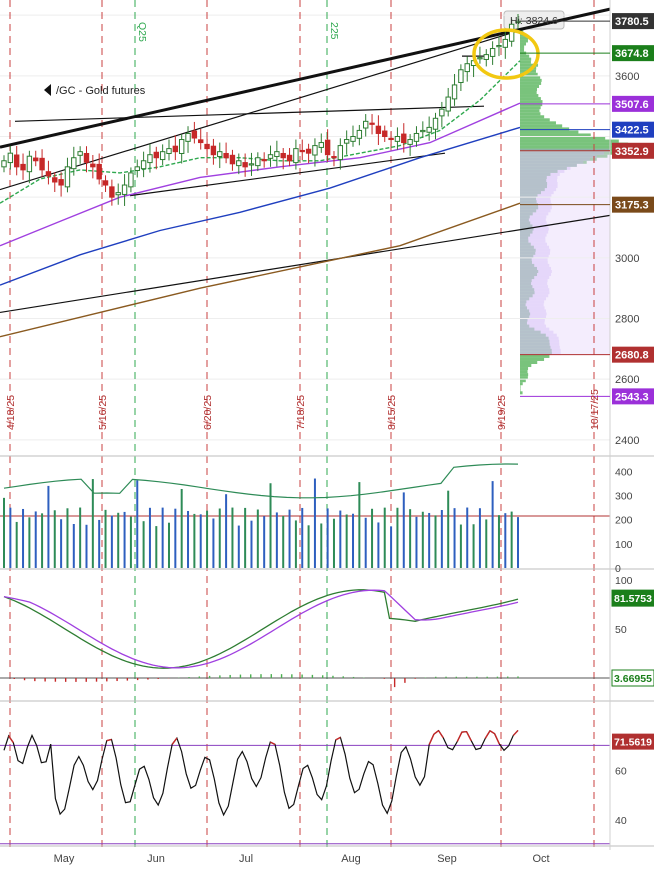 The height and width of the screenshot is (875, 654). Describe the element at coordinates (301, 412) in the screenshot. I see `expiry-date-label: 7/18/25` at that location.